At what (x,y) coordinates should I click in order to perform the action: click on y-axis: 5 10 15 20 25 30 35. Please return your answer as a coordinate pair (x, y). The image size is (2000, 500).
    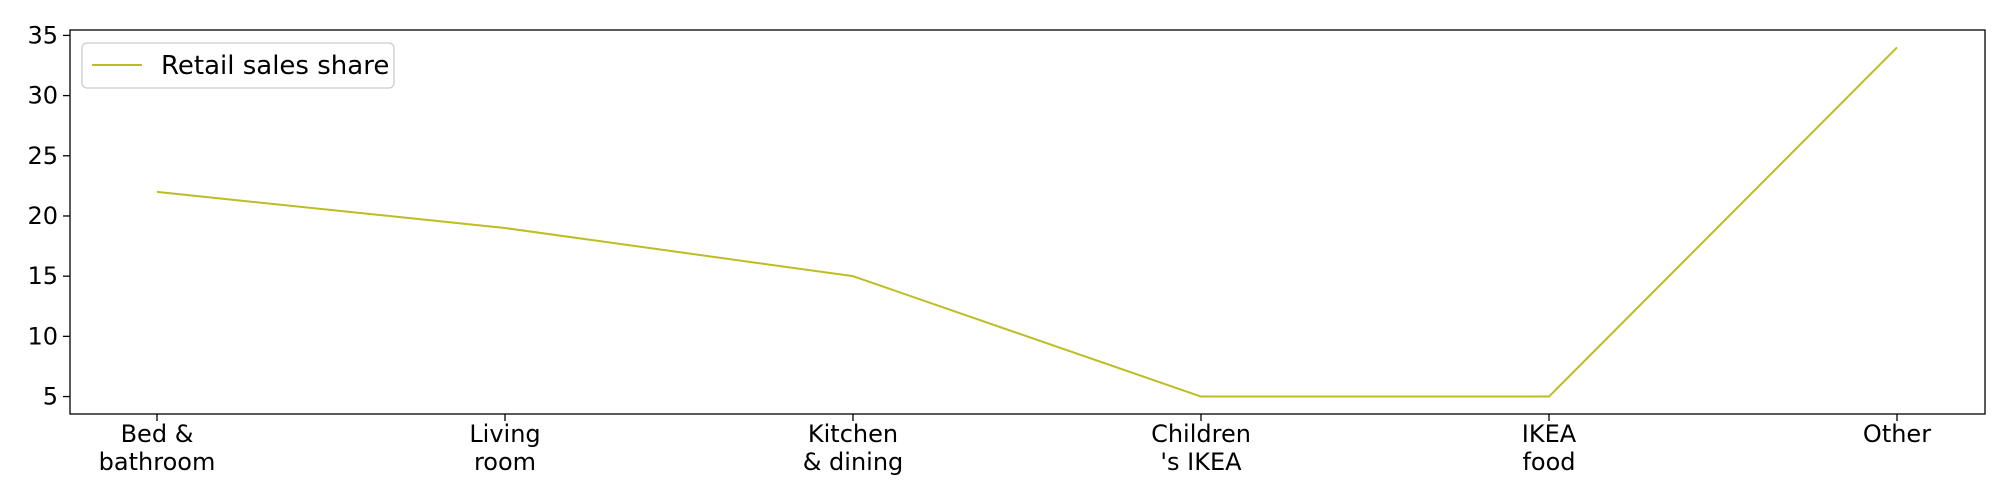
    Looking at the image, I should click on (48, 216).